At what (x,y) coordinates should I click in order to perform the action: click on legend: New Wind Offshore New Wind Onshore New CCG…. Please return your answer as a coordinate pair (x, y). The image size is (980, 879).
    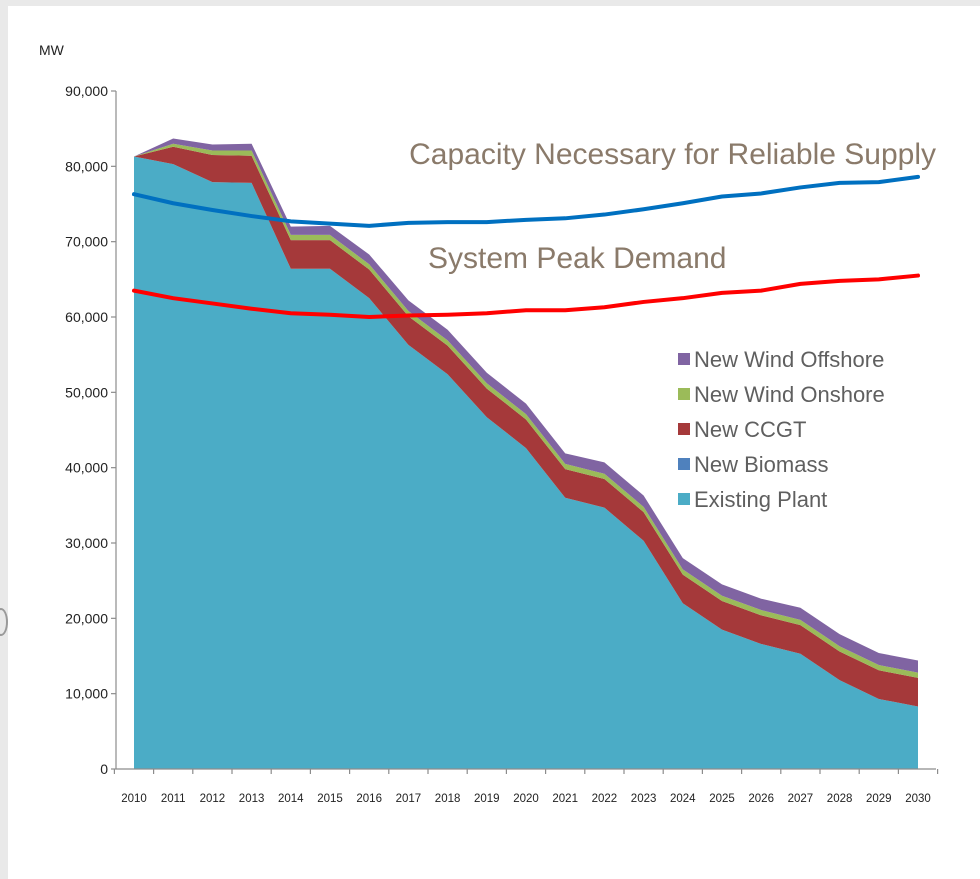
    Looking at the image, I should click on (781, 429).